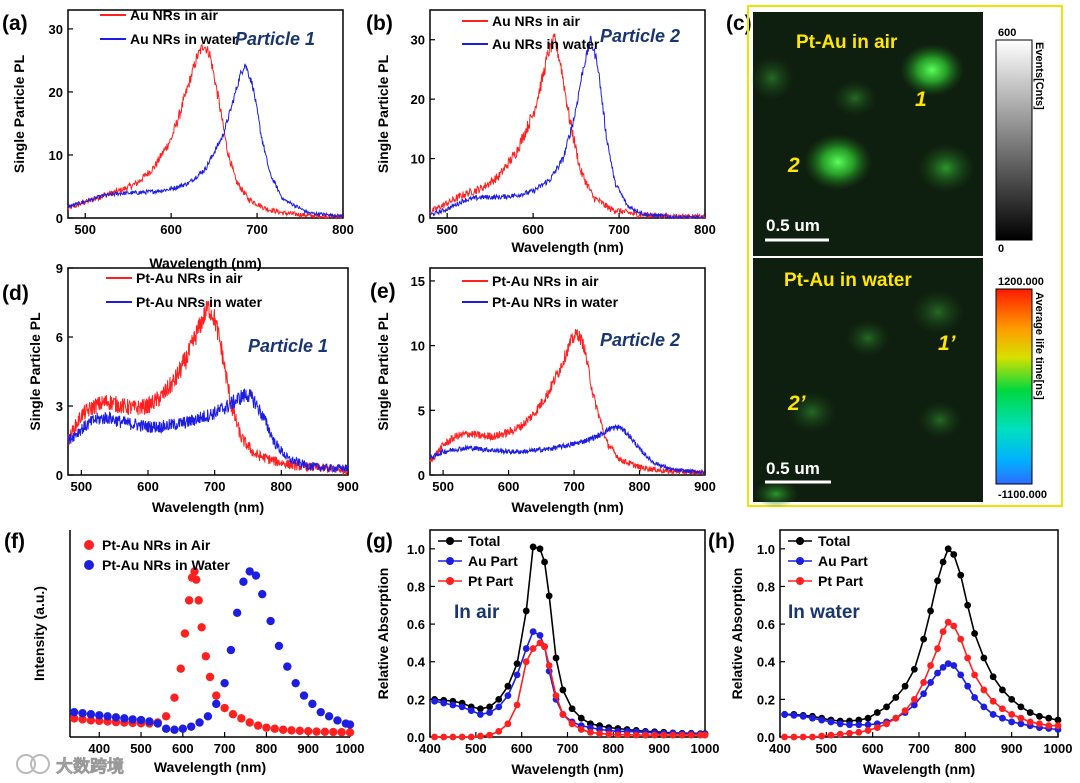 Image resolution: width=1080 pixels, height=783 pixels. What do you see at coordinates (1039, 346) in the screenshot?
I see `colorbar-lifetime-label: Average life time[ns]` at bounding box center [1039, 346].